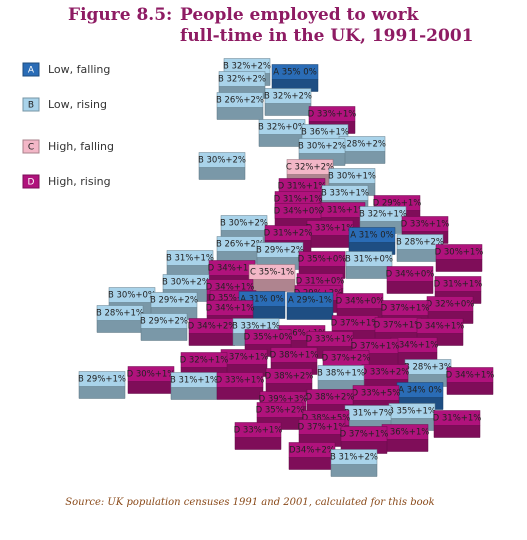  What do you see at coordinates (132, 296) in the screenshot?
I see `block-label: B 30%+0%` at bounding box center [132, 296].